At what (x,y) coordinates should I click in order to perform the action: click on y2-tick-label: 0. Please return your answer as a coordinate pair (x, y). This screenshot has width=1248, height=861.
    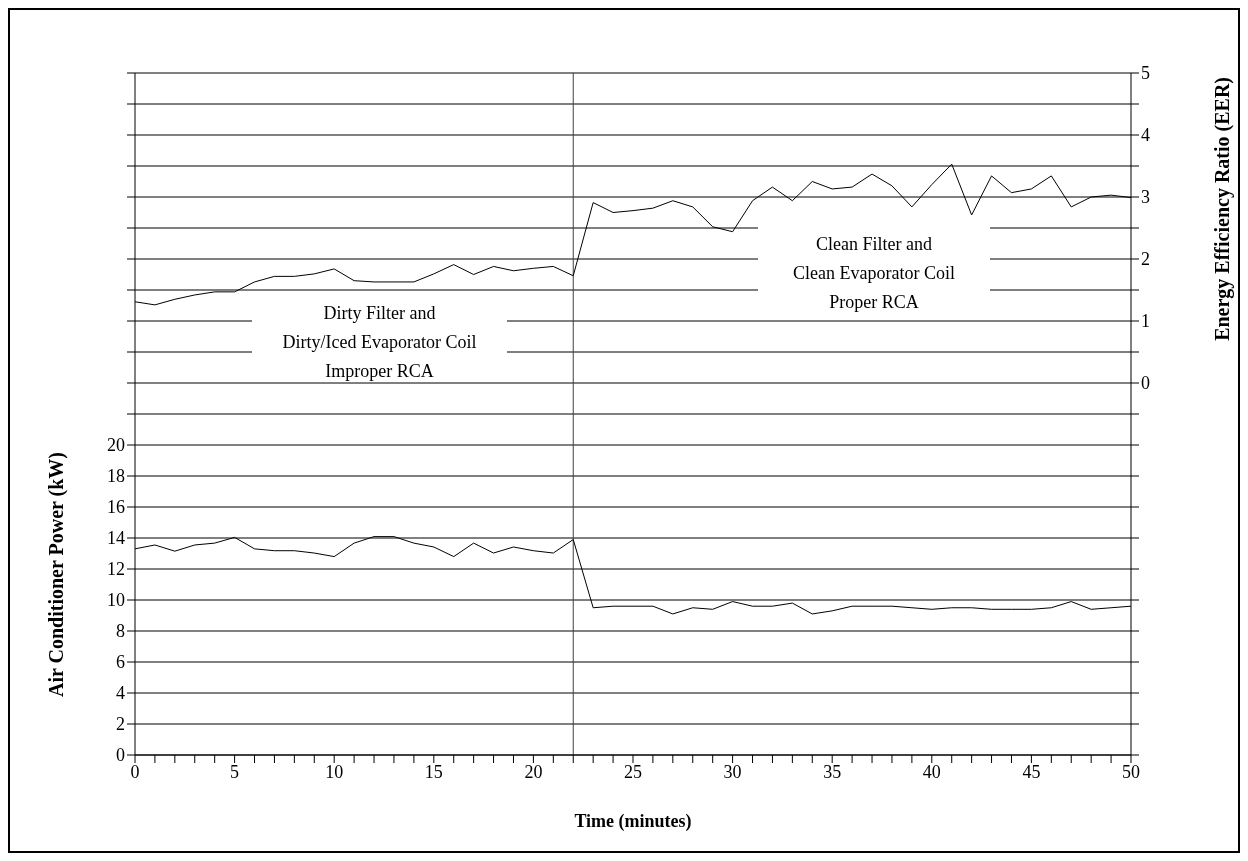
    Looking at the image, I should click on (1145, 383).